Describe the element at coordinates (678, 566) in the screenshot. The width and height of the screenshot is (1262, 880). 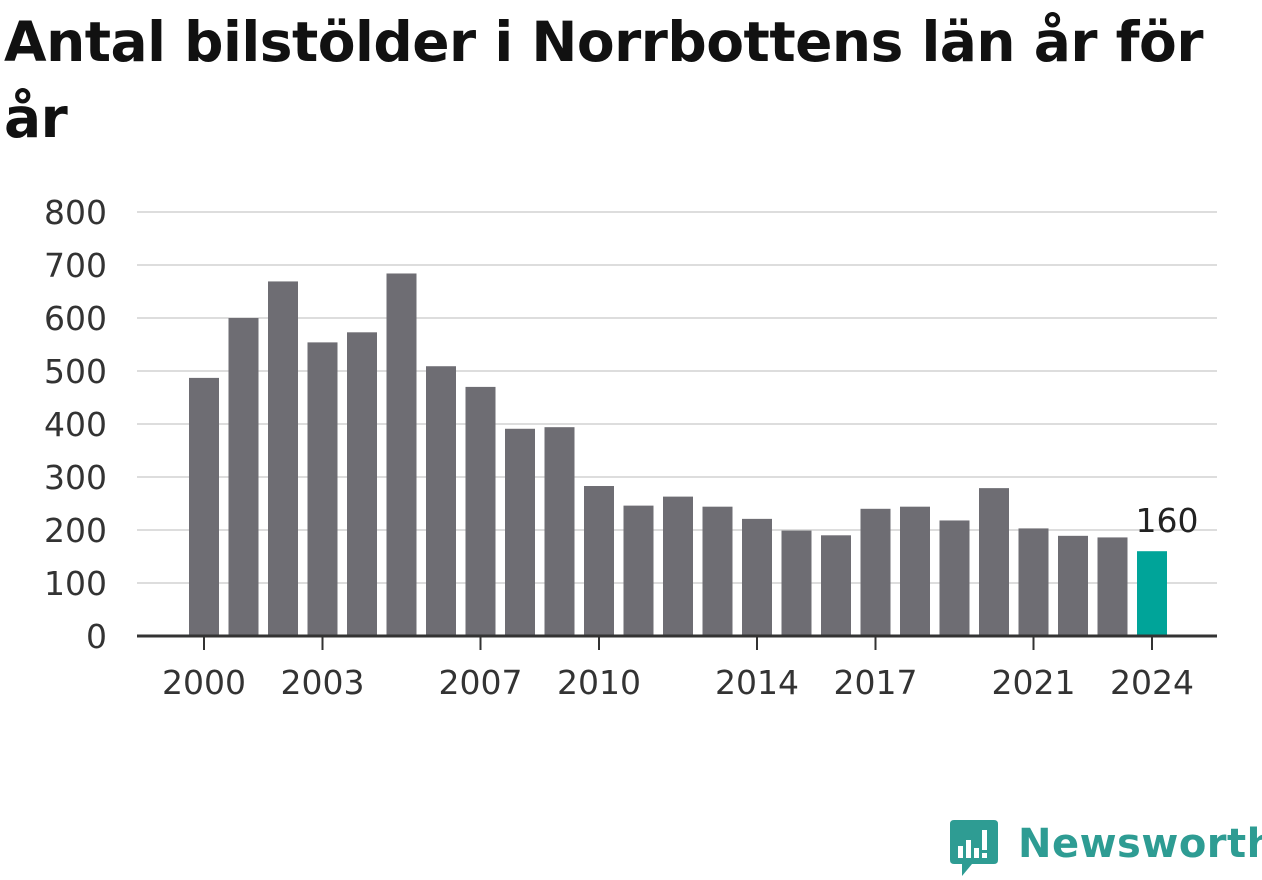
I see `bar-2012` at that location.